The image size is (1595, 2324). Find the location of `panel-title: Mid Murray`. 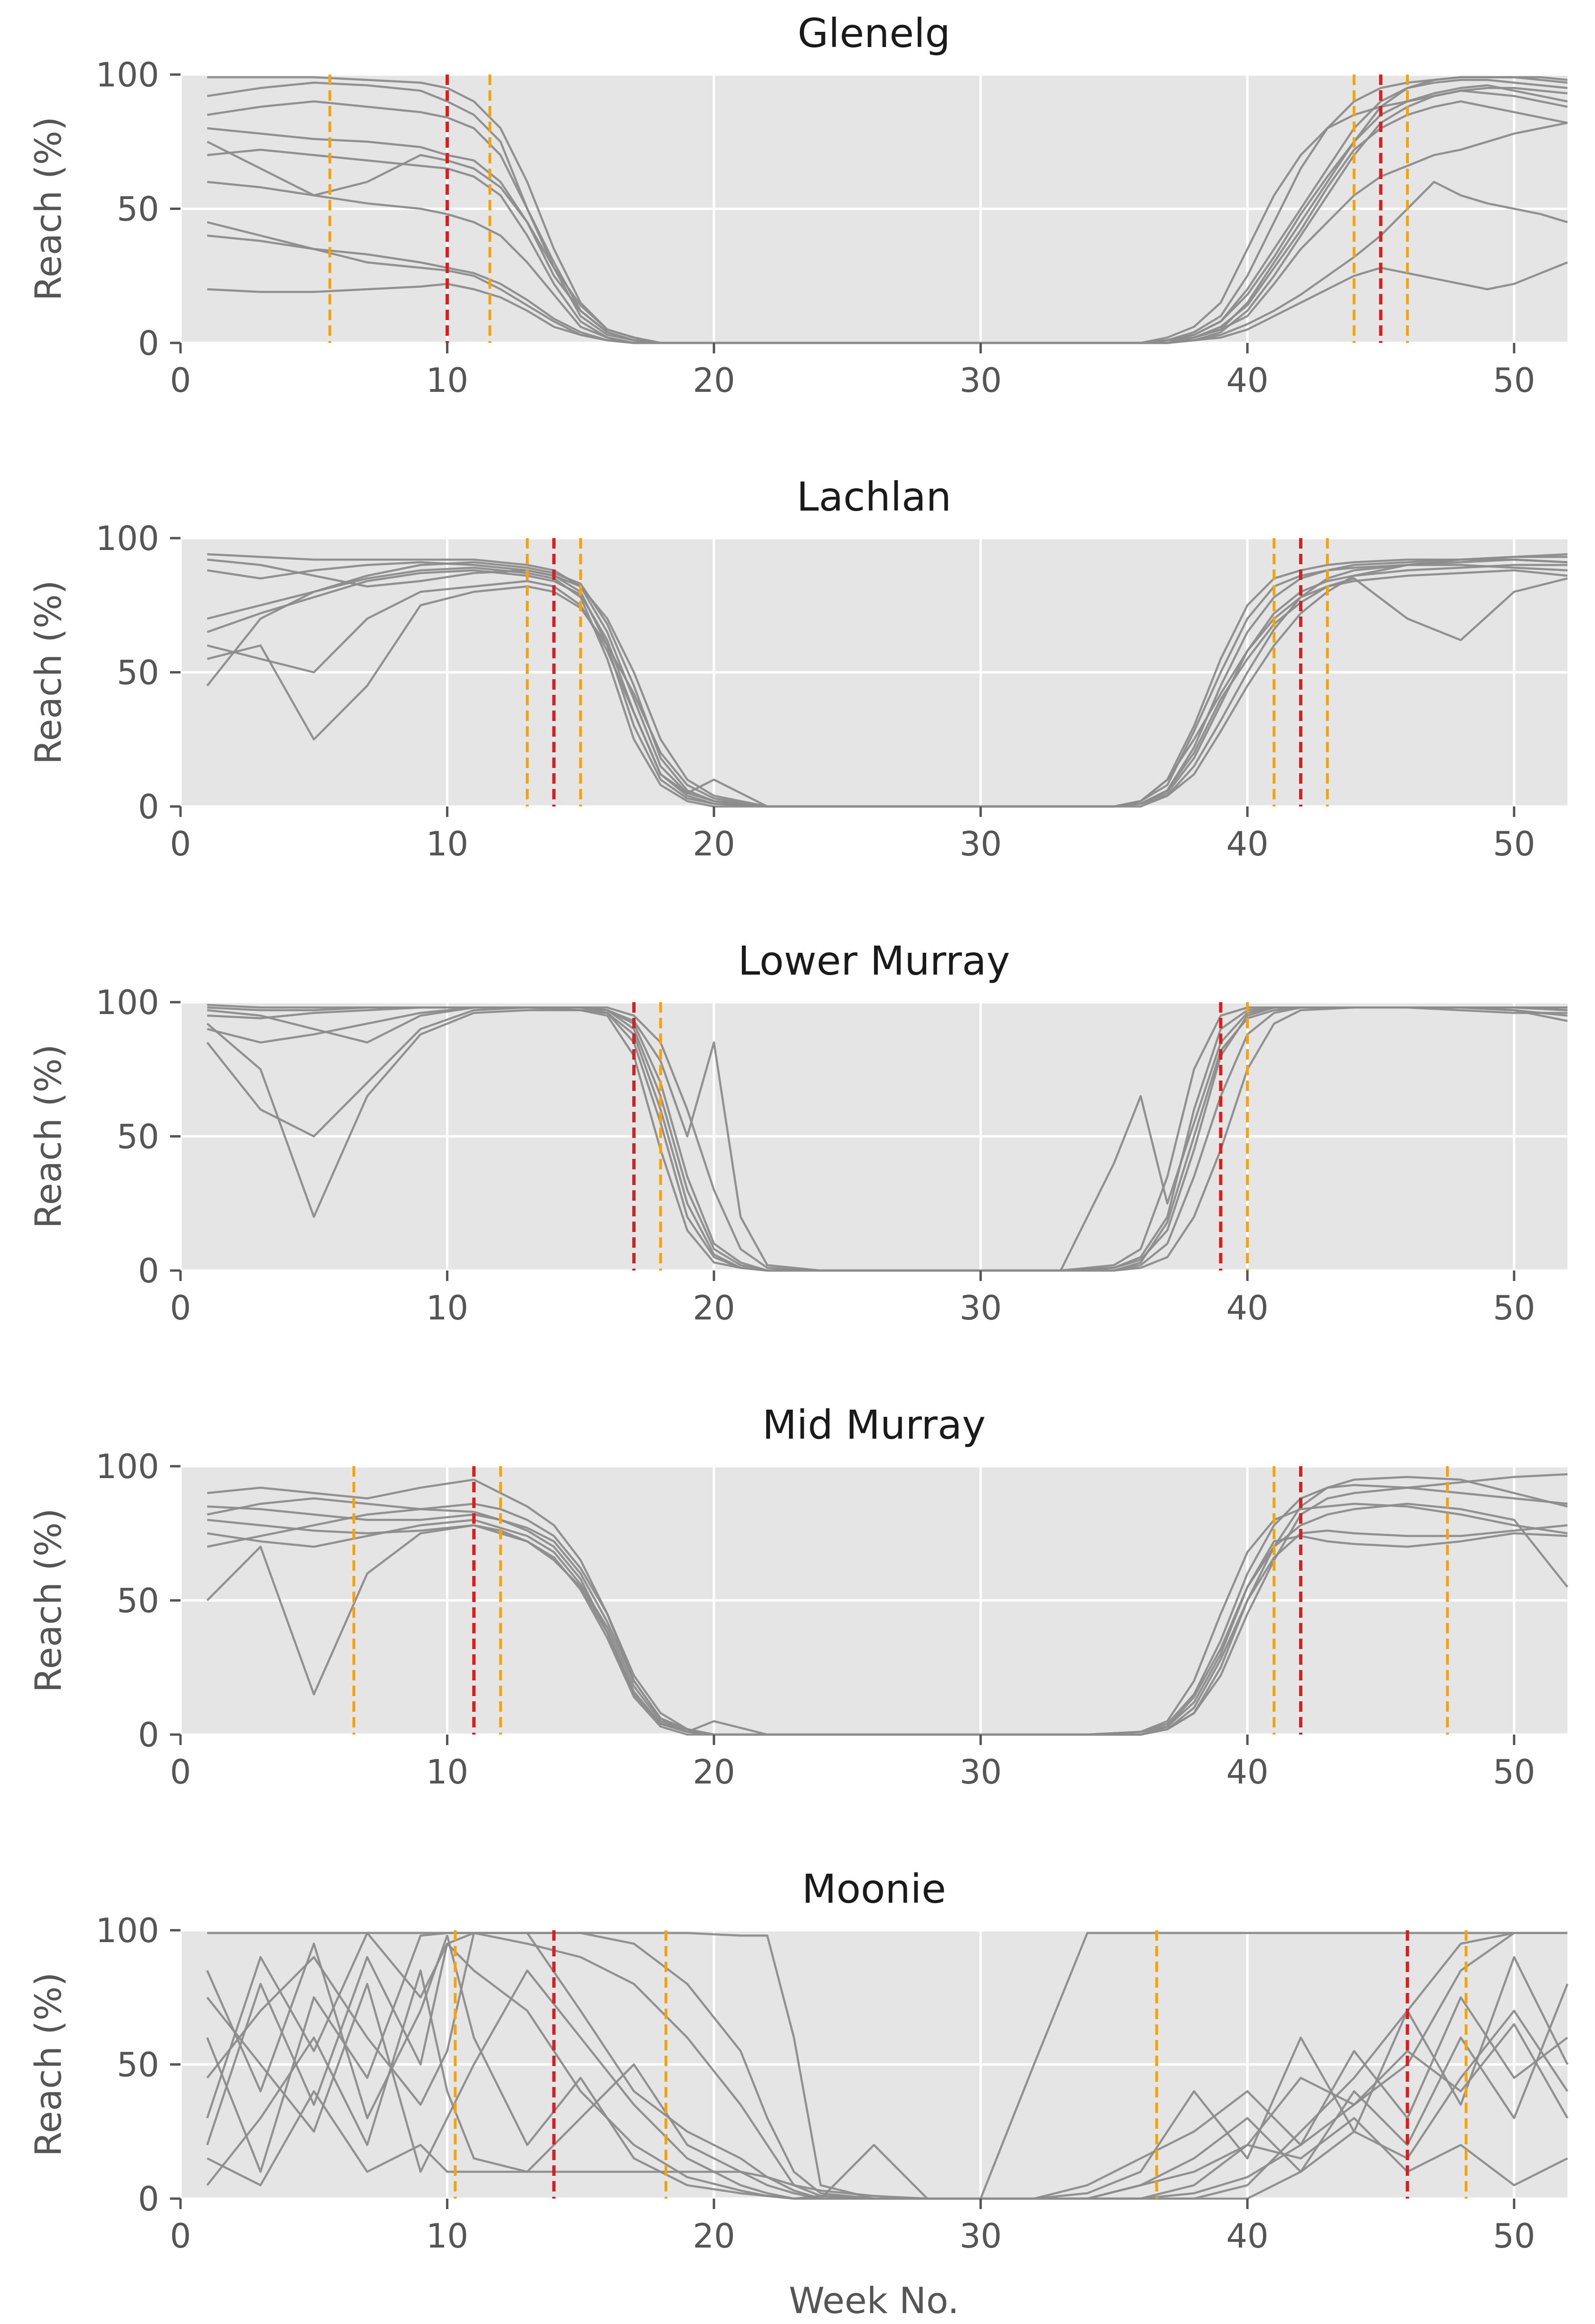

panel-title: Mid Murray is located at coordinates (874, 1425).